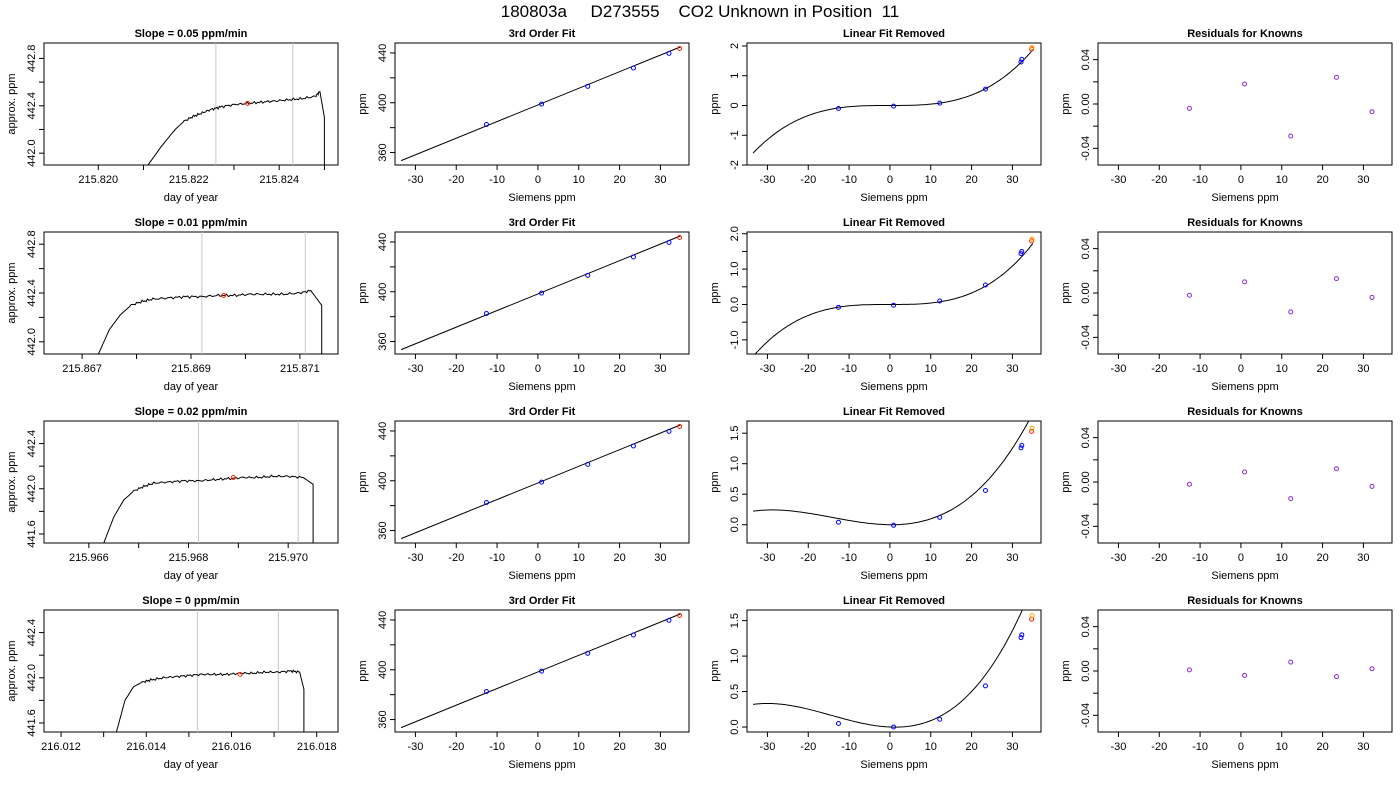 The height and width of the screenshot is (800, 1400). I want to click on y-tick-label: 400, so click(383, 481).